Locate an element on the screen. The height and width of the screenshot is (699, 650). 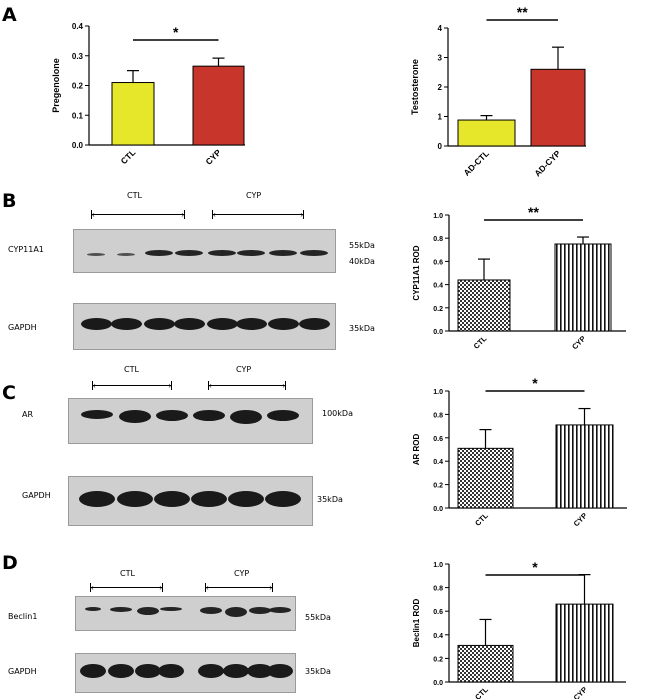
a-left-category-label-1: CYP is located at coordinates (213, 157).